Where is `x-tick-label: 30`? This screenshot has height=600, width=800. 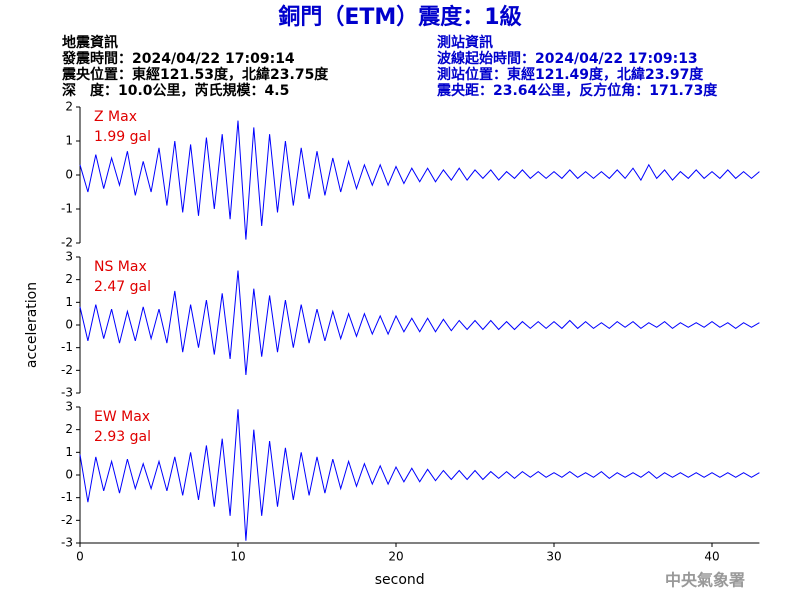 x-tick-label: 30 is located at coordinates (553, 557).